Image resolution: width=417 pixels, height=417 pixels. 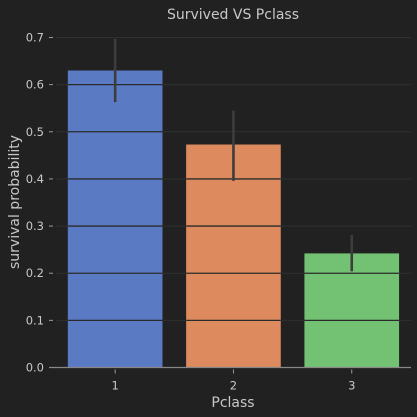 I want to click on x-tick-label: 3, so click(x=351, y=386).